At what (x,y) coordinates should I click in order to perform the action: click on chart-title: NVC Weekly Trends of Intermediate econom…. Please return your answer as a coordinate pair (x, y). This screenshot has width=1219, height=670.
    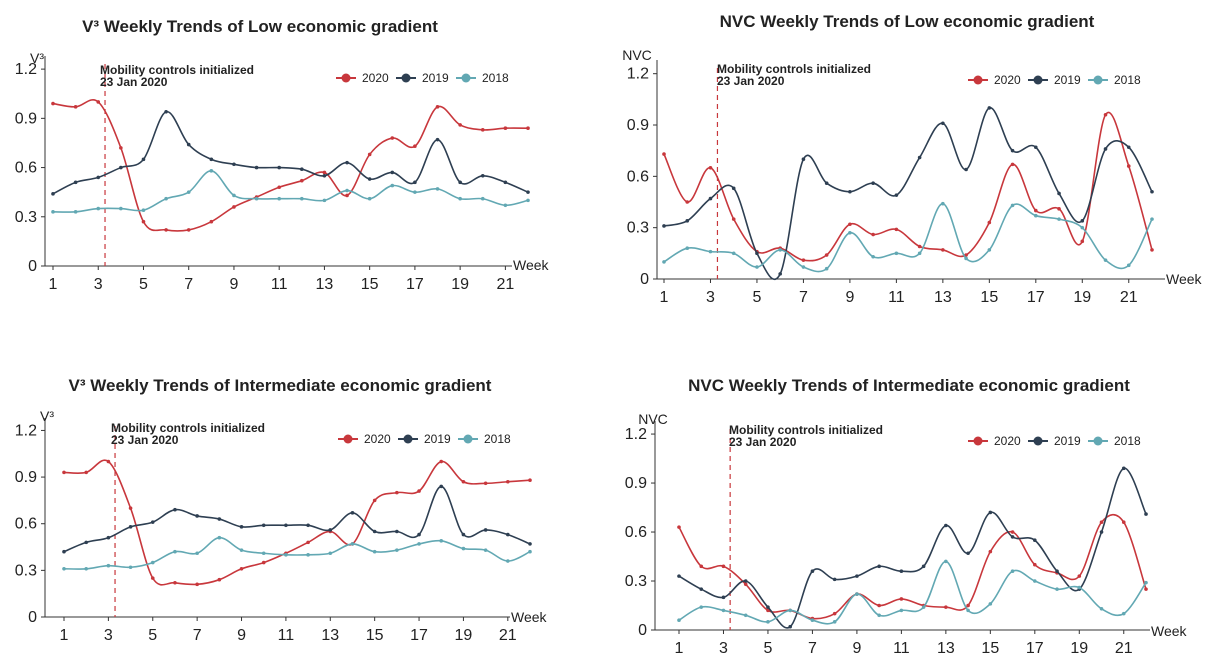
    Looking at the image, I should click on (909, 385).